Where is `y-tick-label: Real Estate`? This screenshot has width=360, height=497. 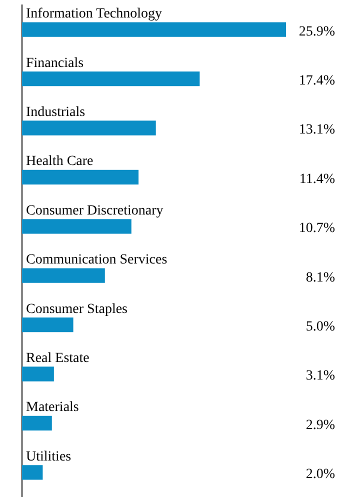 y-tick-label: Real Estate is located at coordinates (58, 358).